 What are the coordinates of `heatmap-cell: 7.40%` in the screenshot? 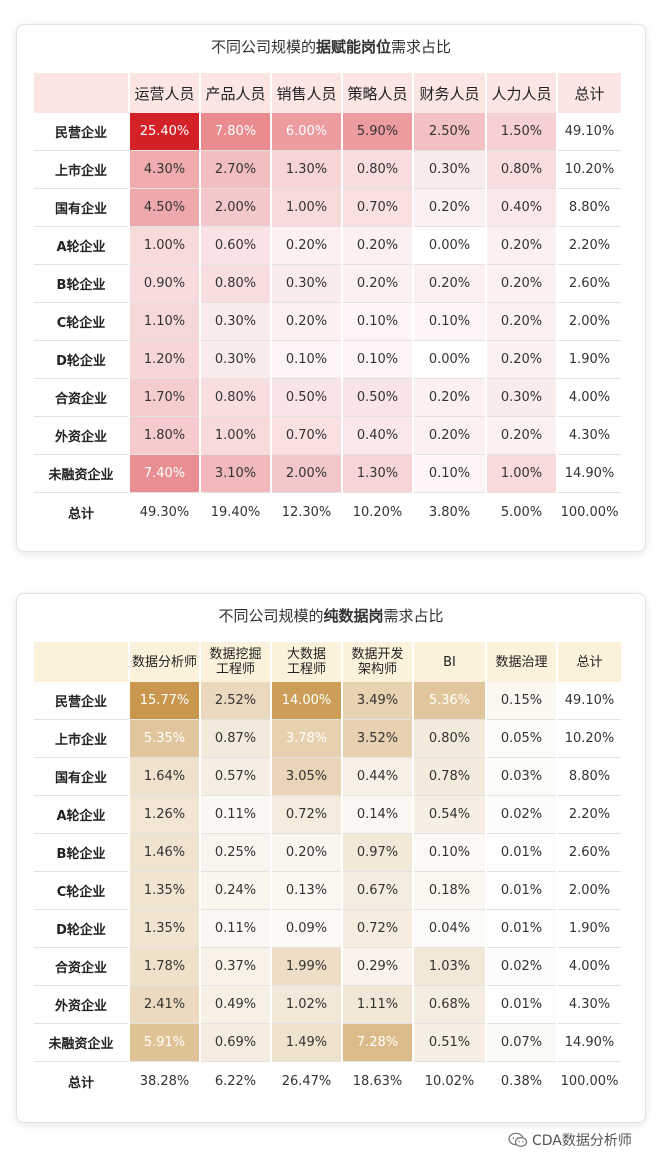 It's located at (164, 473).